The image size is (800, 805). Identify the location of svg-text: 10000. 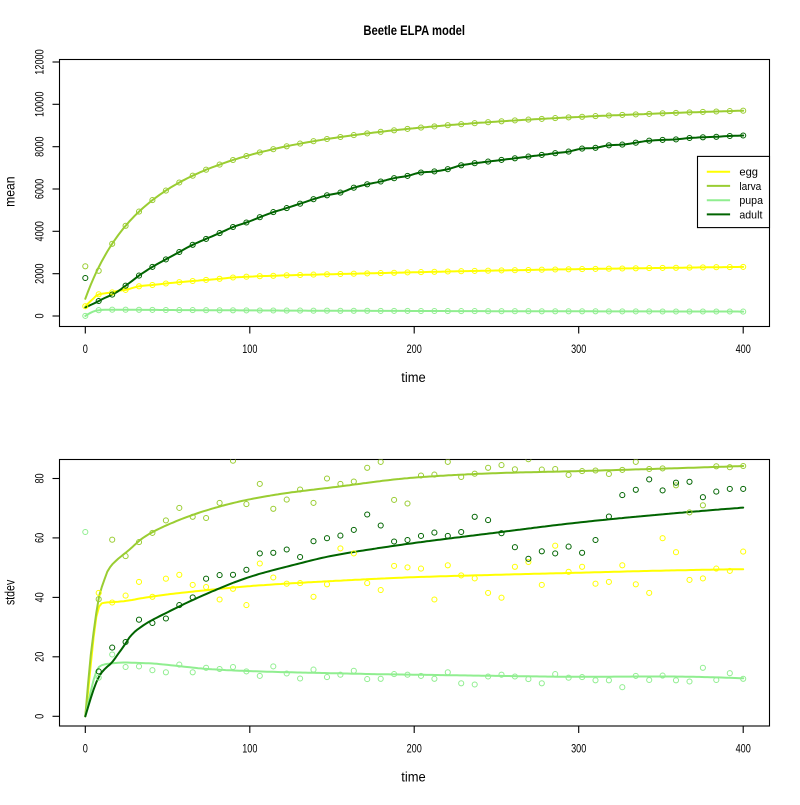
(41, 104).